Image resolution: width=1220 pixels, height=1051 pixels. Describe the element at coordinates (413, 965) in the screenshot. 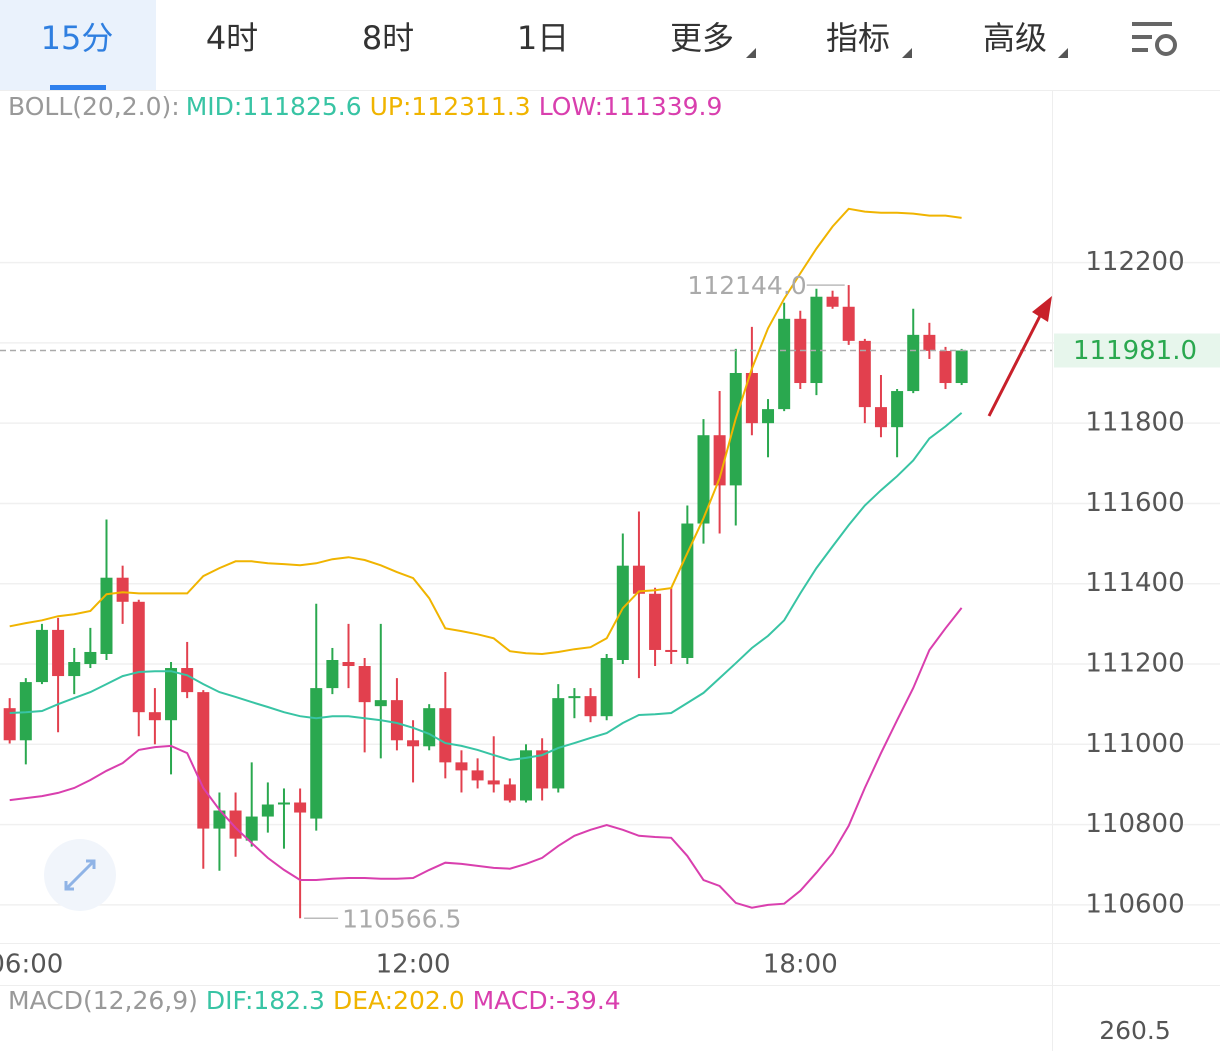

I see `x-tick-label: 12:00` at that location.